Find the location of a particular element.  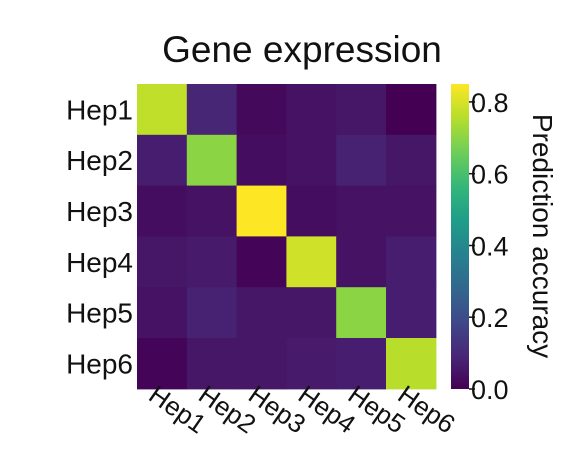

heatmap-cell-hep5-hep2 is located at coordinates (212, 313).